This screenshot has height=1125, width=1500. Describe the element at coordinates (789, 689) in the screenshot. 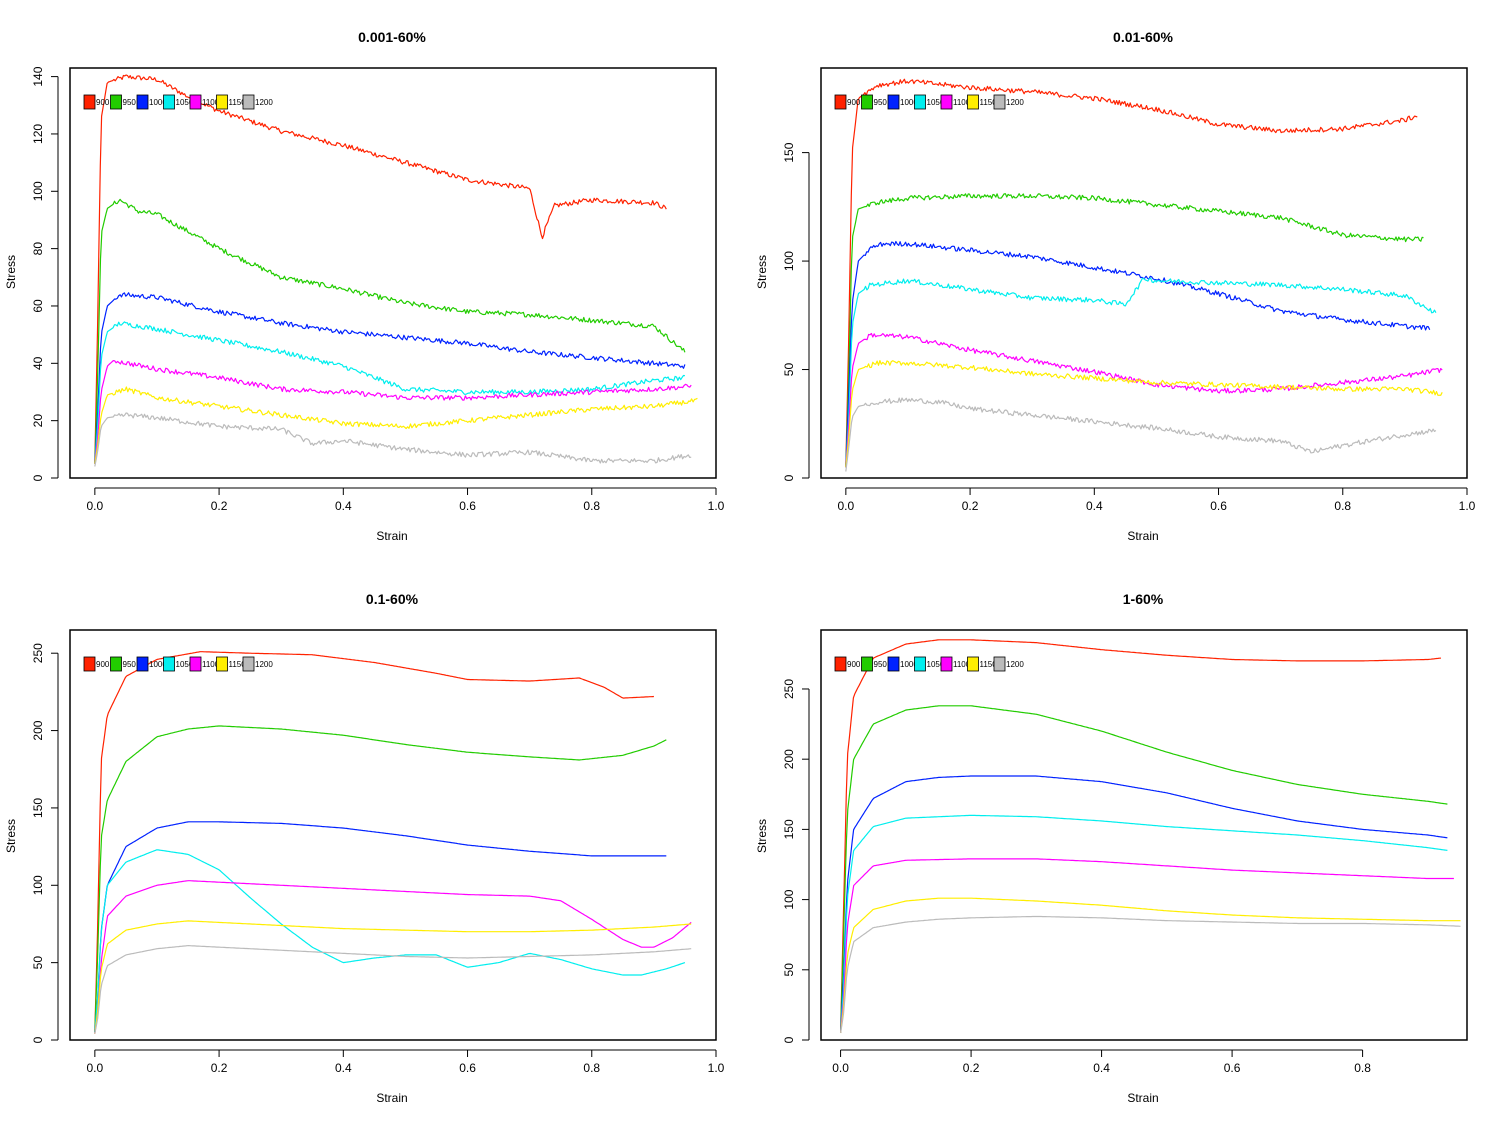

I see `y-tick-label: 250` at that location.